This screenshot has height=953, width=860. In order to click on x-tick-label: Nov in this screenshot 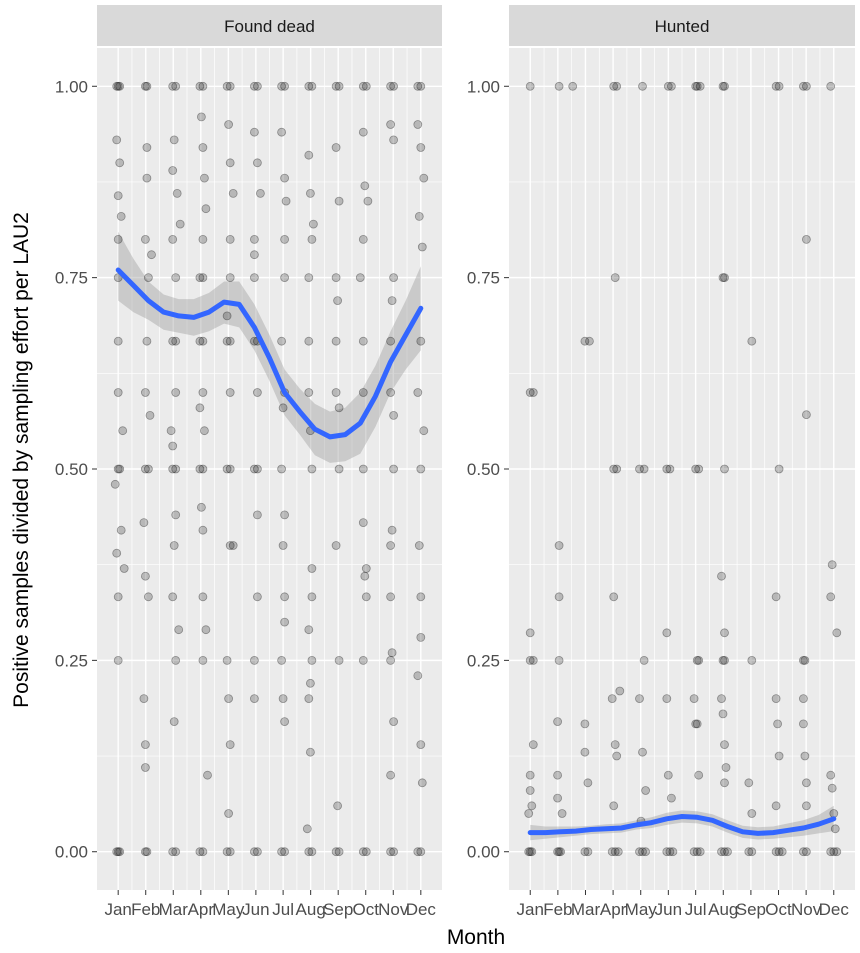, I will do `click(393, 909)`.